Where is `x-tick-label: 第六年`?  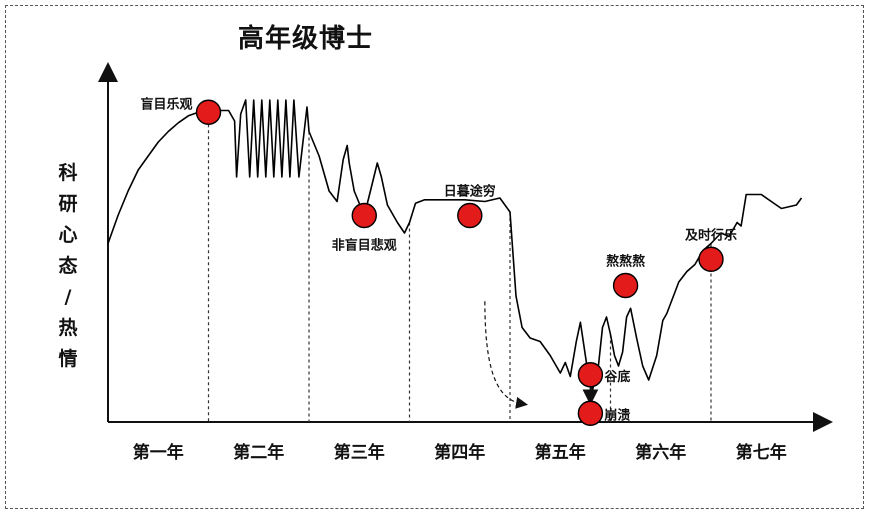 x-tick-label: 第六年 is located at coordinates (660, 452).